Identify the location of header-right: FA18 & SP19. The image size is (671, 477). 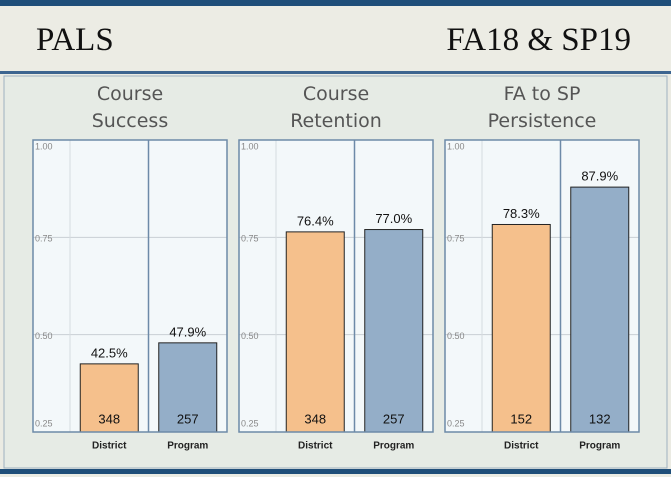
(538, 40).